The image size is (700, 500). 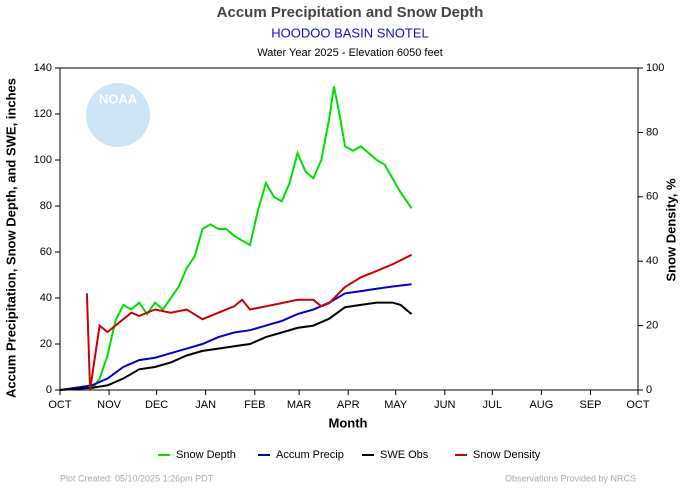 What do you see at coordinates (118, 115) in the screenshot?
I see `noaa-logo: NOAA` at bounding box center [118, 115].